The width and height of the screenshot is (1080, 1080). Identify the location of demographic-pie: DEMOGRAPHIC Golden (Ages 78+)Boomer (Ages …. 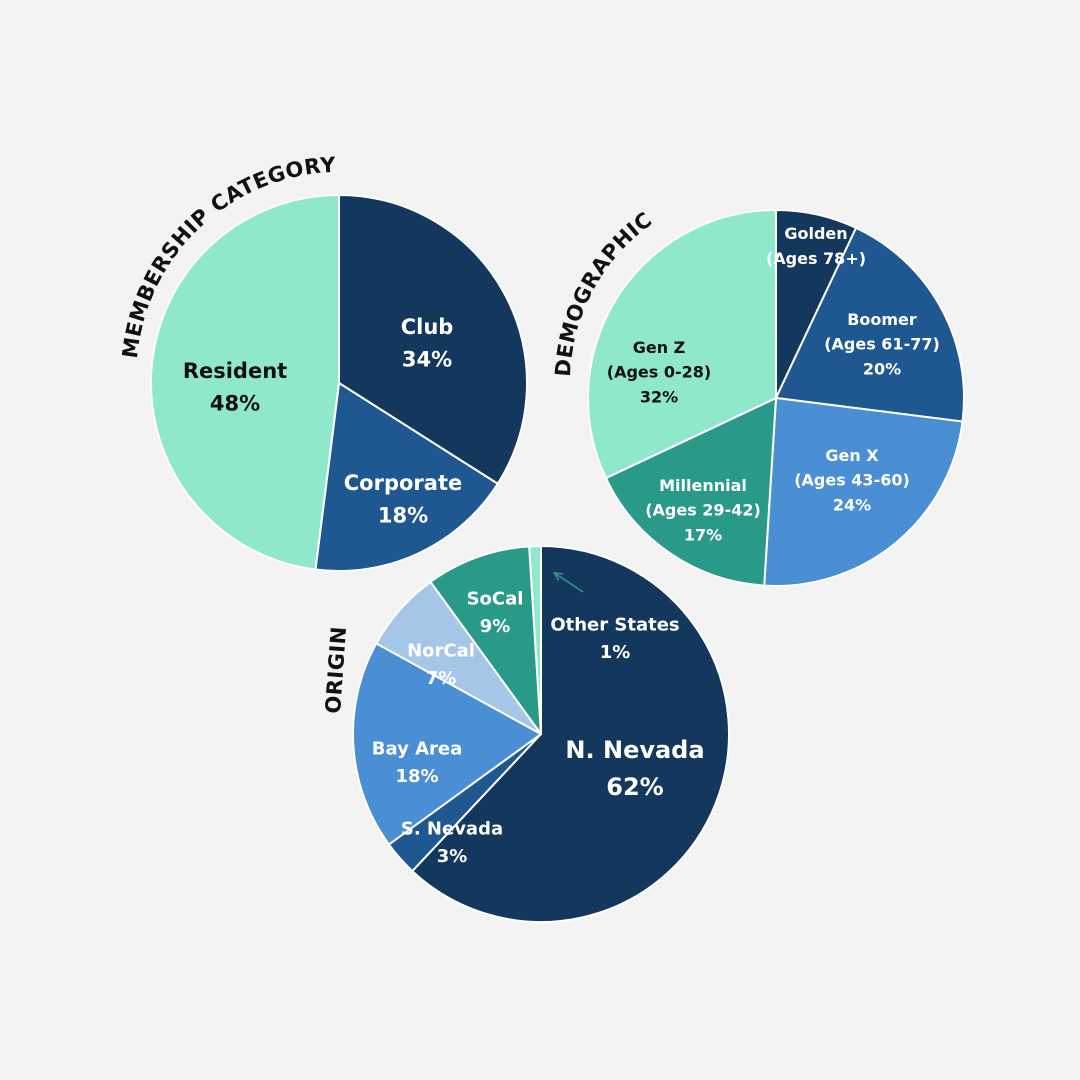
(758, 397).